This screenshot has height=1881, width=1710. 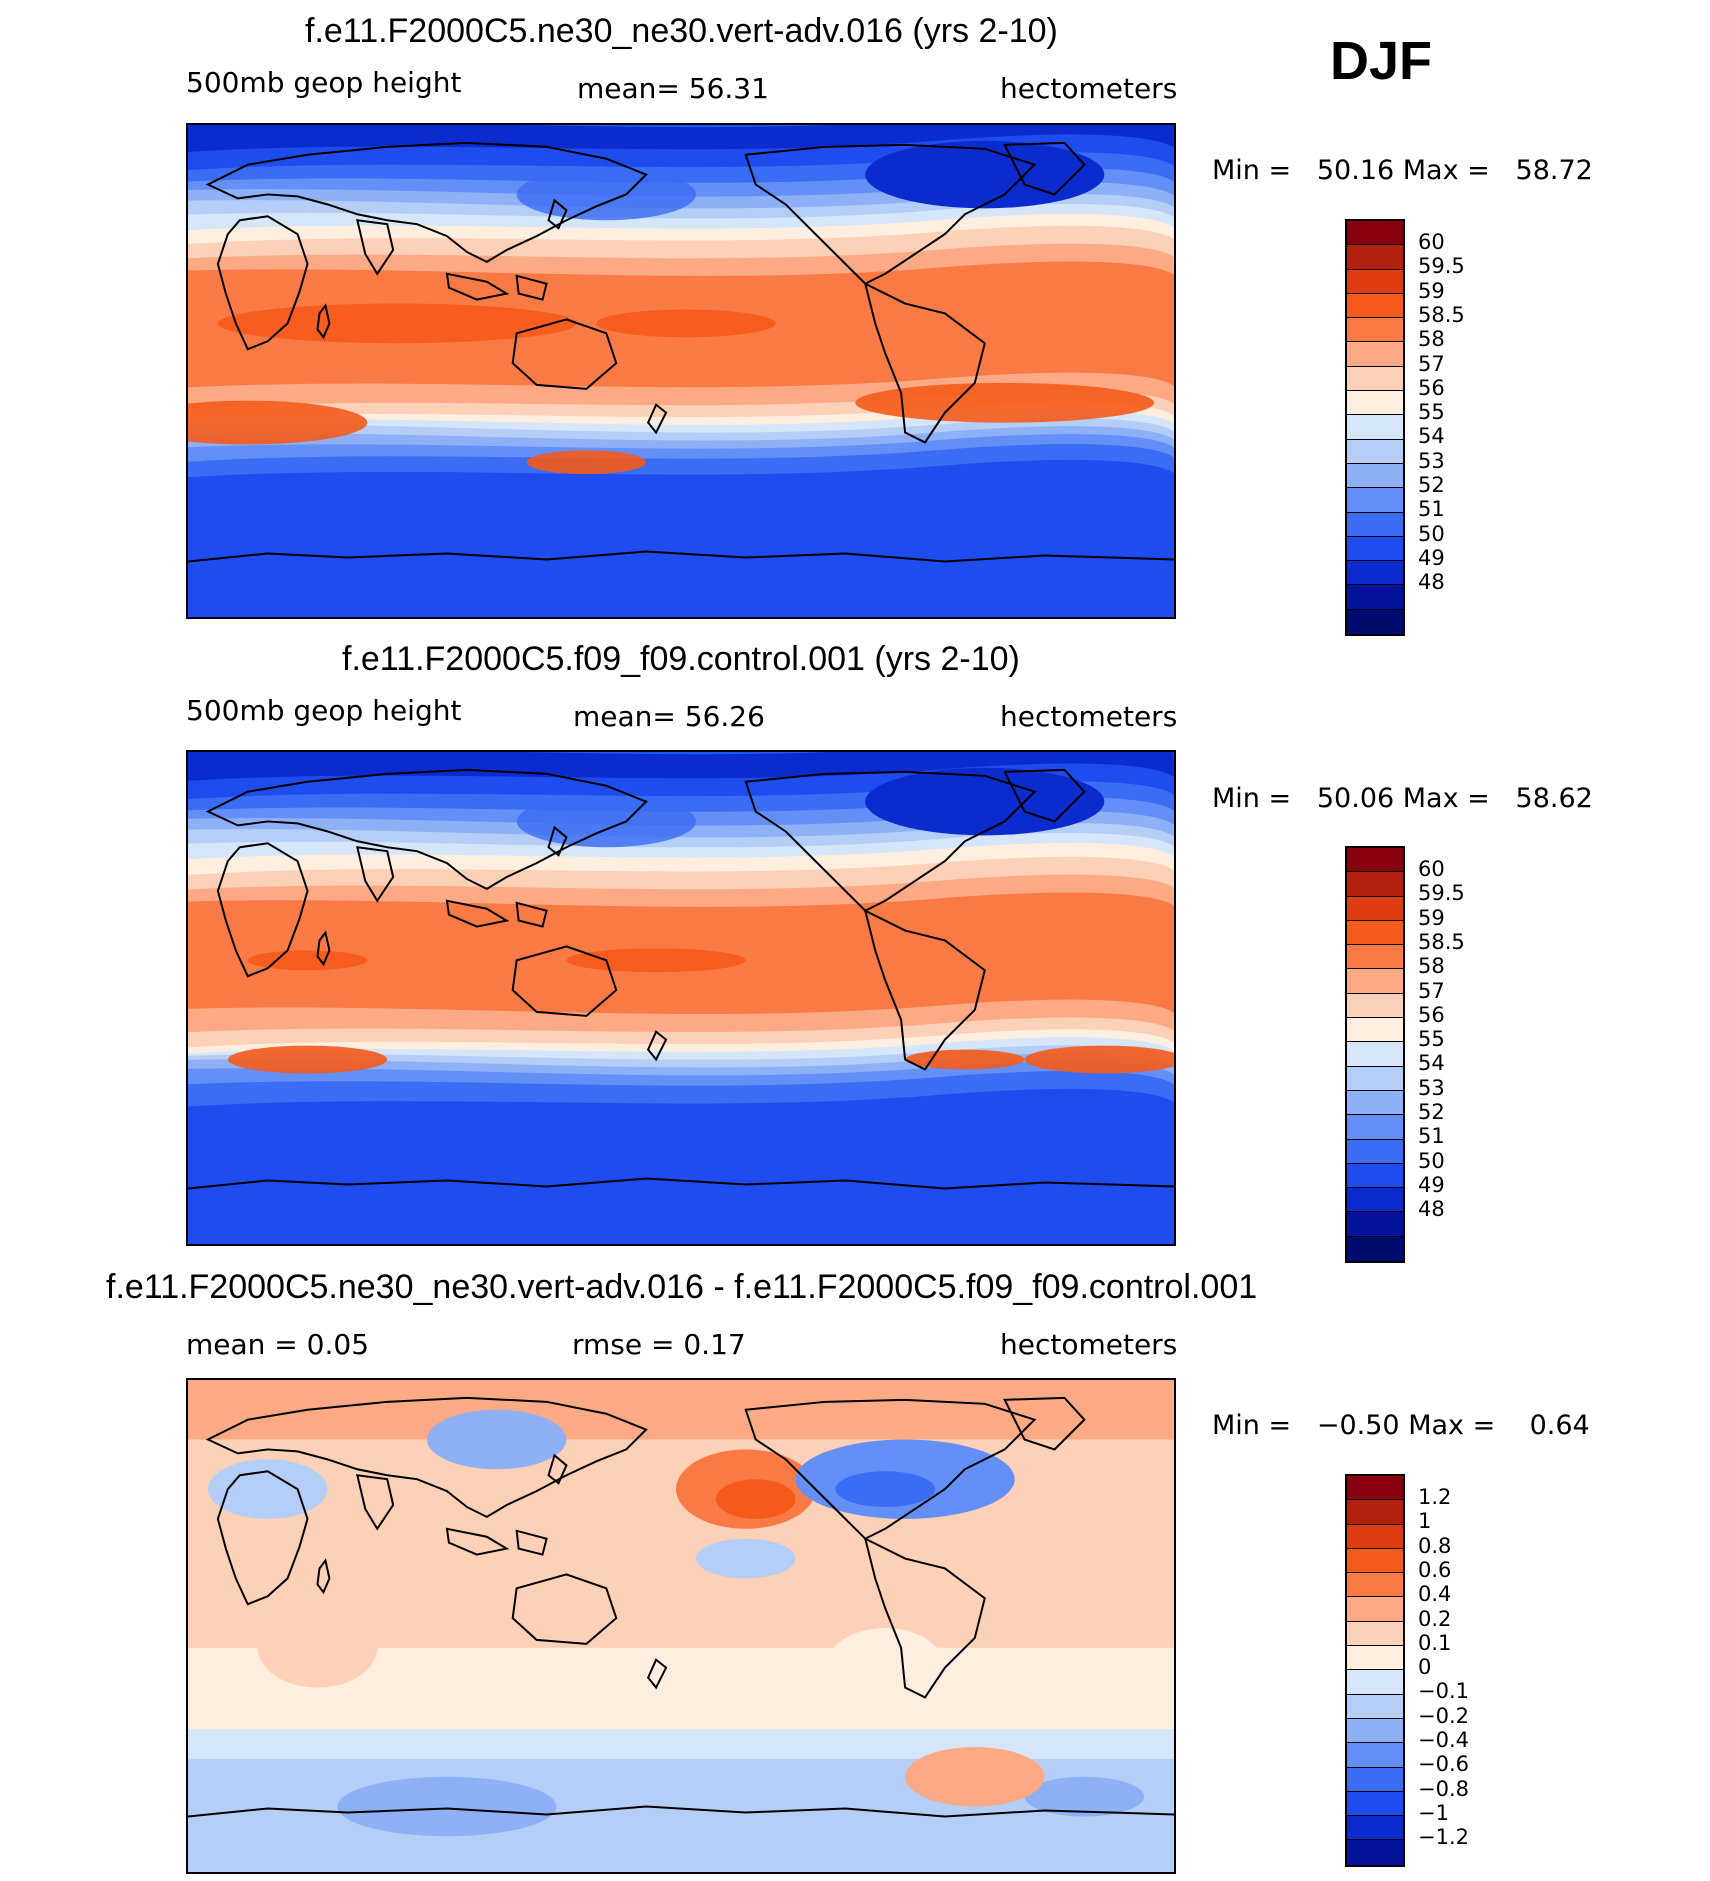 What do you see at coordinates (1375, 1055) in the screenshot?
I see `panel-2-colorbar` at bounding box center [1375, 1055].